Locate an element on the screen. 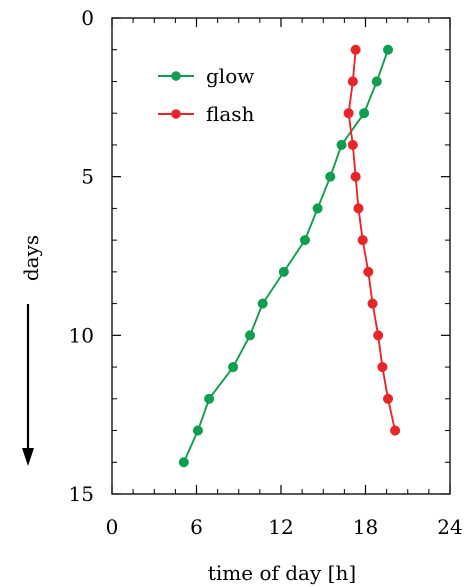 This screenshot has width=468, height=587. legend-marker-glow is located at coordinates (176, 76).